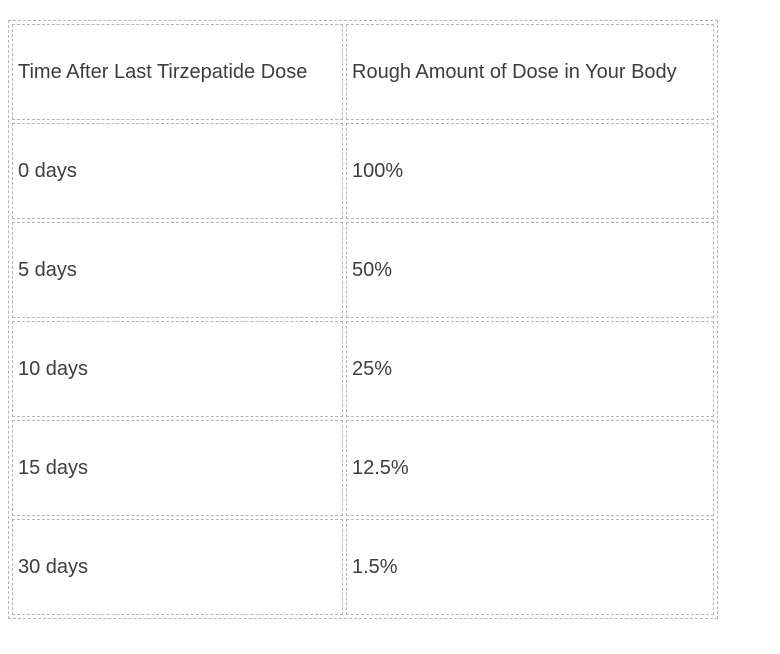 Image resolution: width=780 pixels, height=654 pixels. What do you see at coordinates (530, 270) in the screenshot?
I see `cell-amount-5-days: 50%` at bounding box center [530, 270].